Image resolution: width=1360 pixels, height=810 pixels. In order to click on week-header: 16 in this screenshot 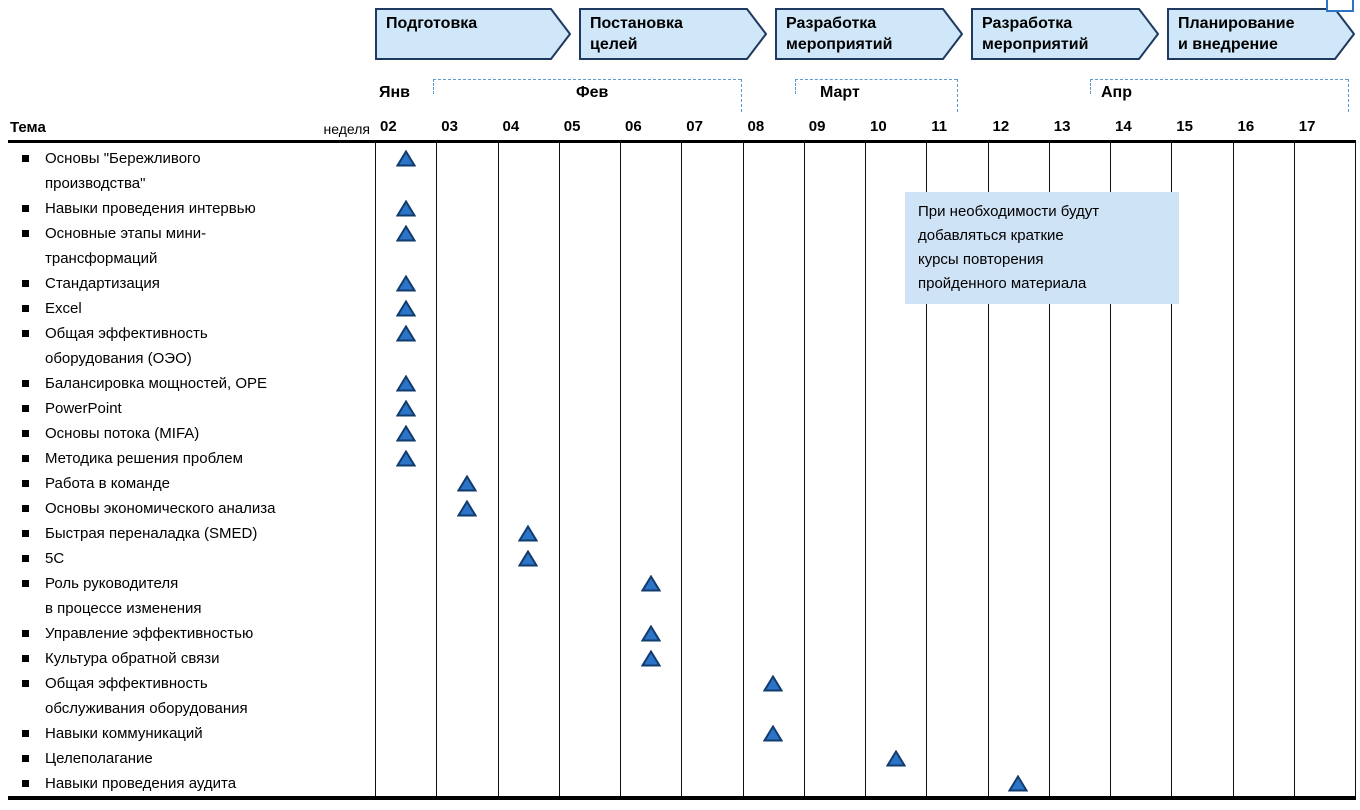, I will do `click(1246, 126)`.